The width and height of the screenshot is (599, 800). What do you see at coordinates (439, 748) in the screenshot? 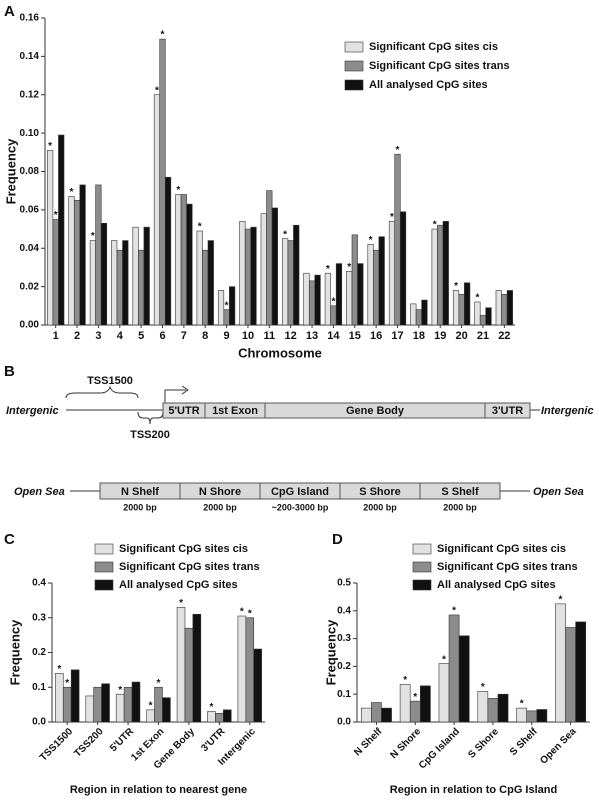
I see `x-tick-label: CpG Island` at bounding box center [439, 748].